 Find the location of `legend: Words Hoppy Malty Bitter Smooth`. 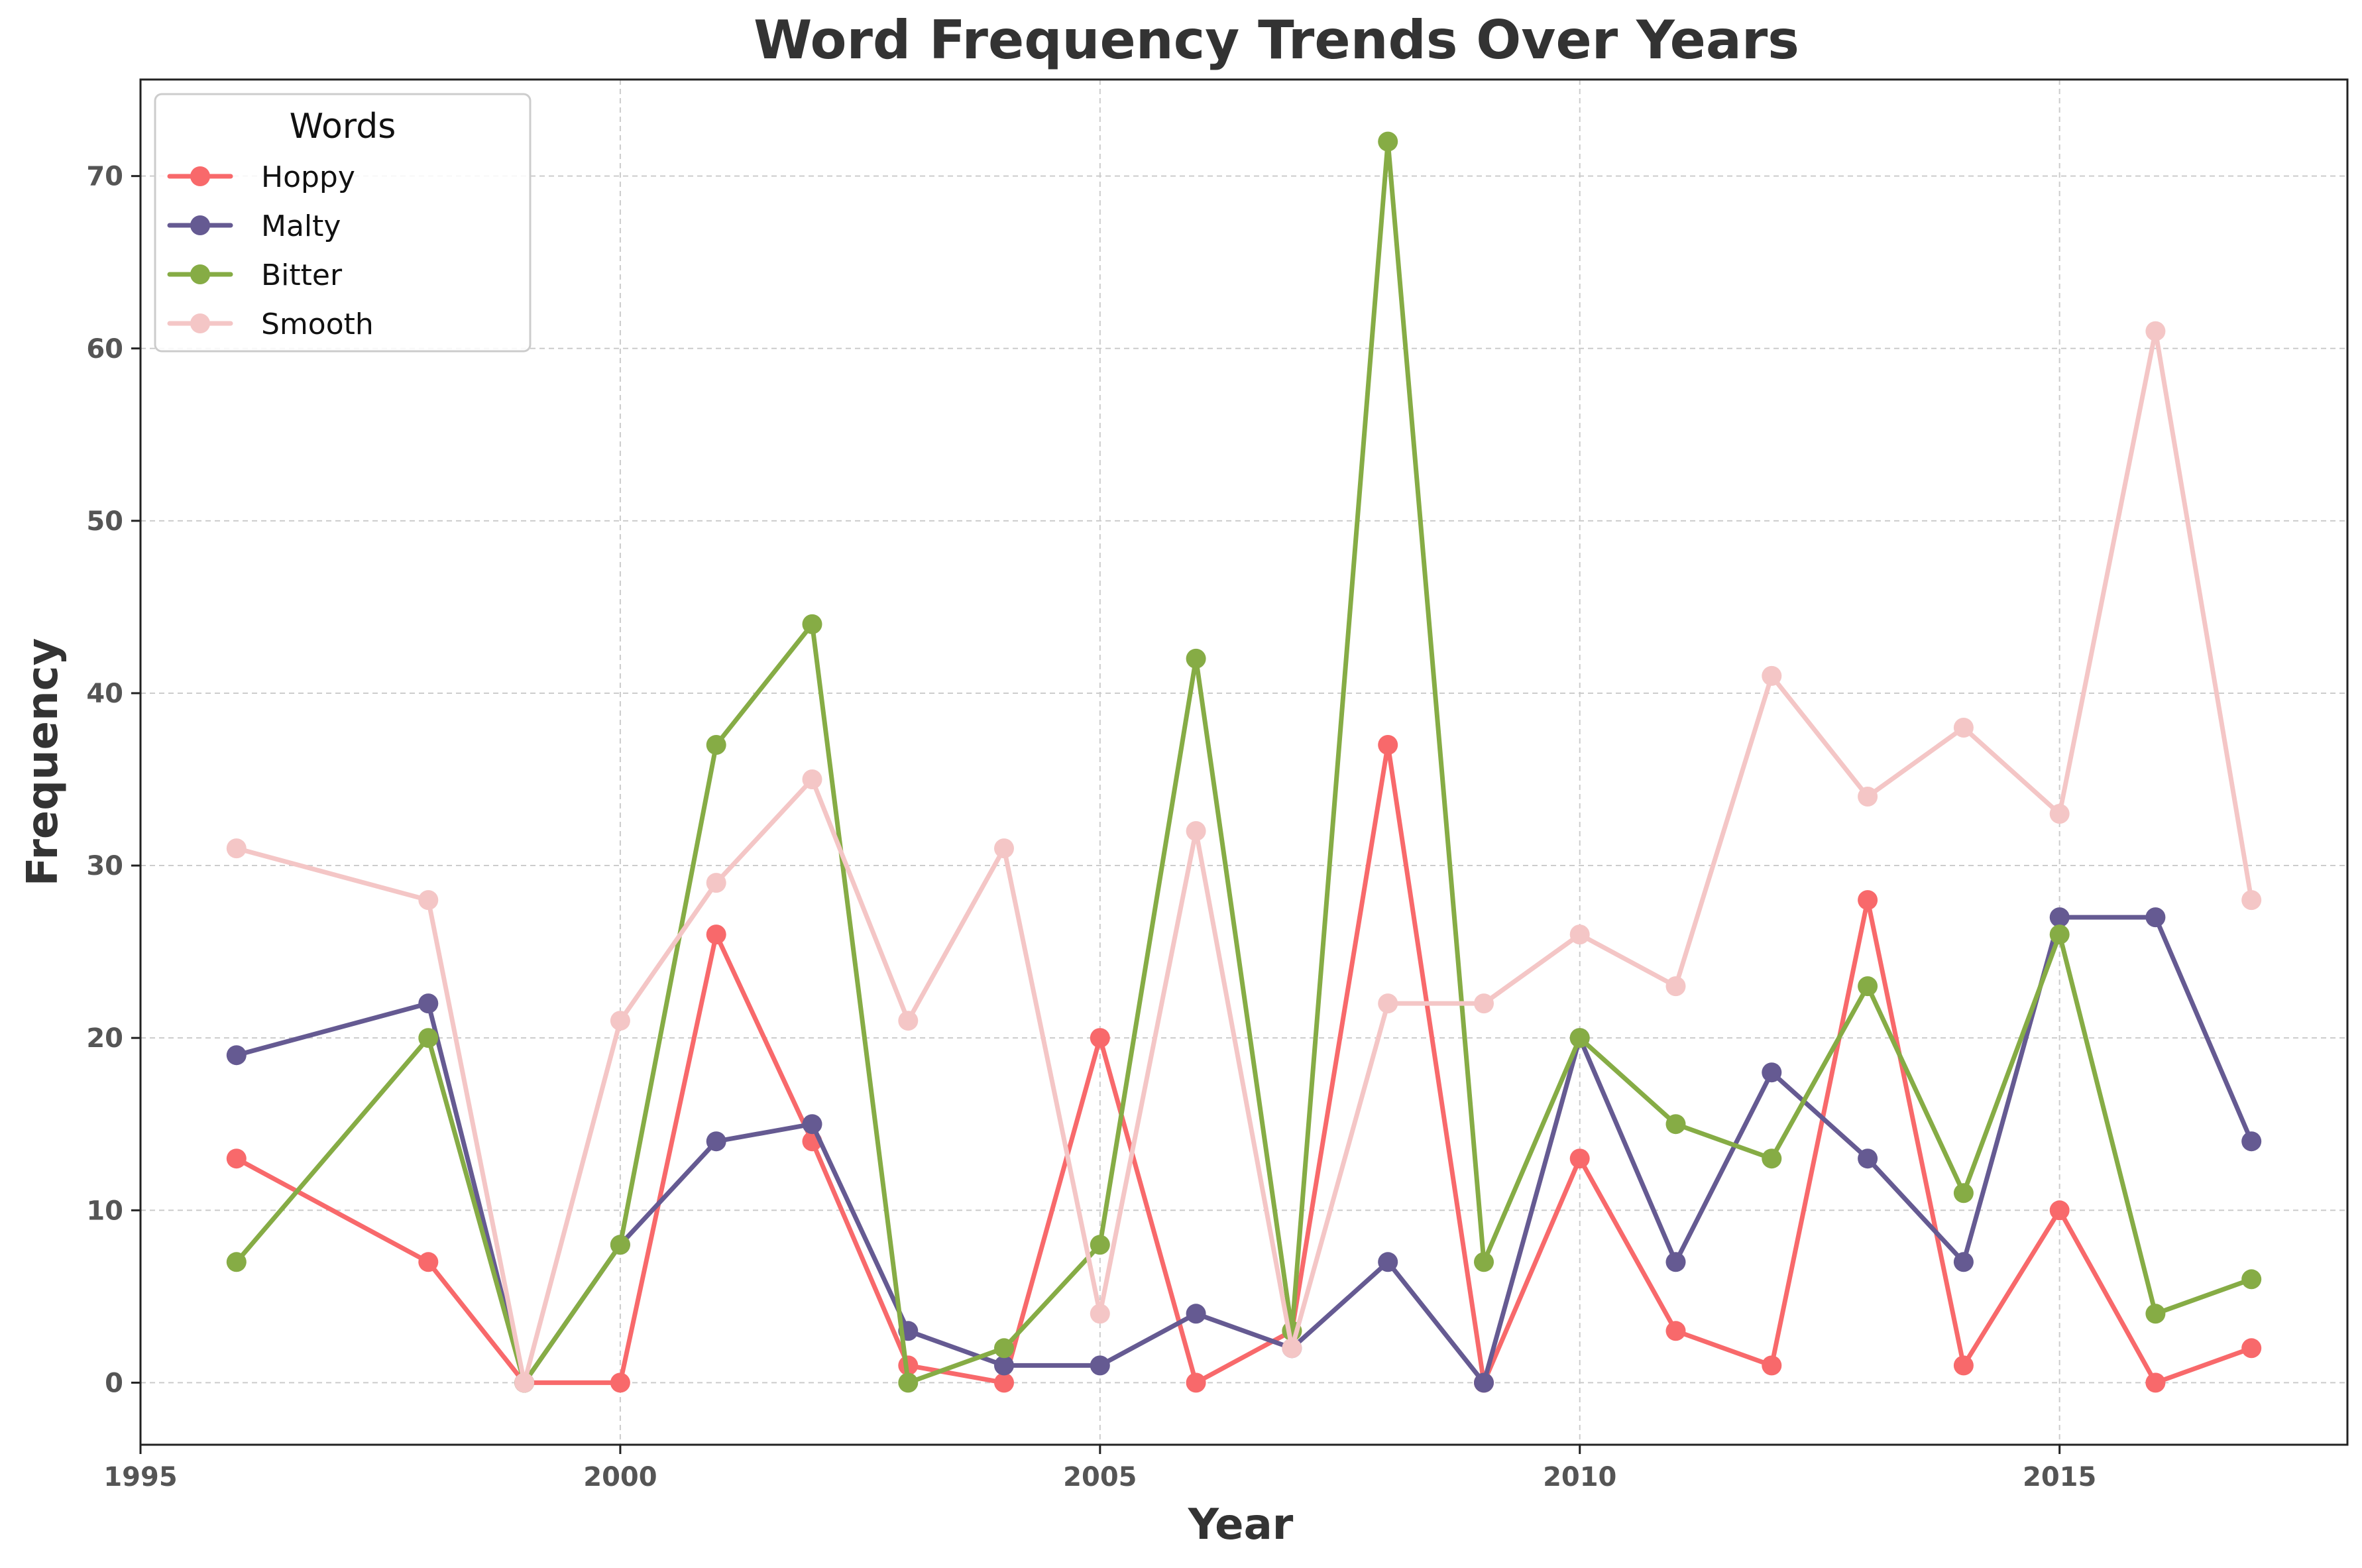

legend: Words Hoppy Malty Bitter Smooth is located at coordinates (343, 223).